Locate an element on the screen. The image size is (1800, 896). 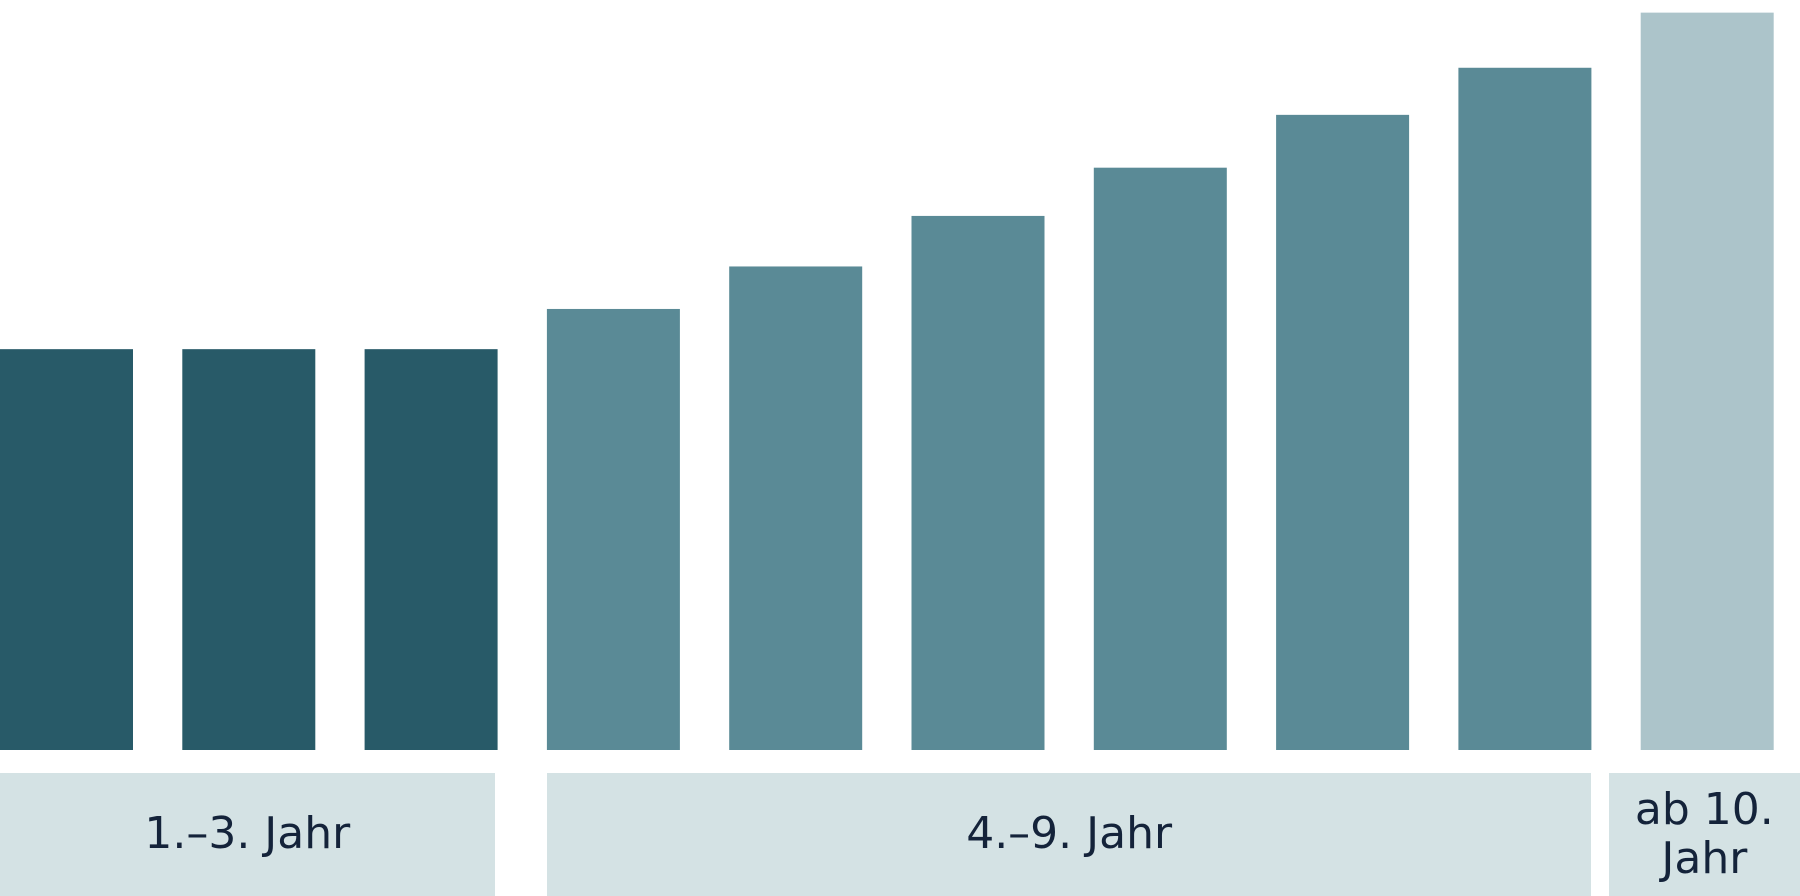
group-label: 4.–9. Jahr is located at coordinates (1069, 834).